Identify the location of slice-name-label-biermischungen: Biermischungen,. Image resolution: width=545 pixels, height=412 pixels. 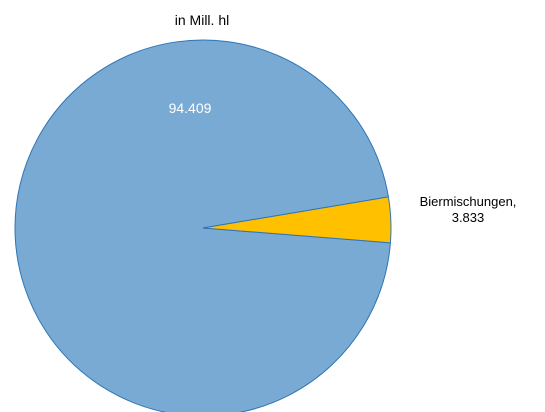
(468, 201).